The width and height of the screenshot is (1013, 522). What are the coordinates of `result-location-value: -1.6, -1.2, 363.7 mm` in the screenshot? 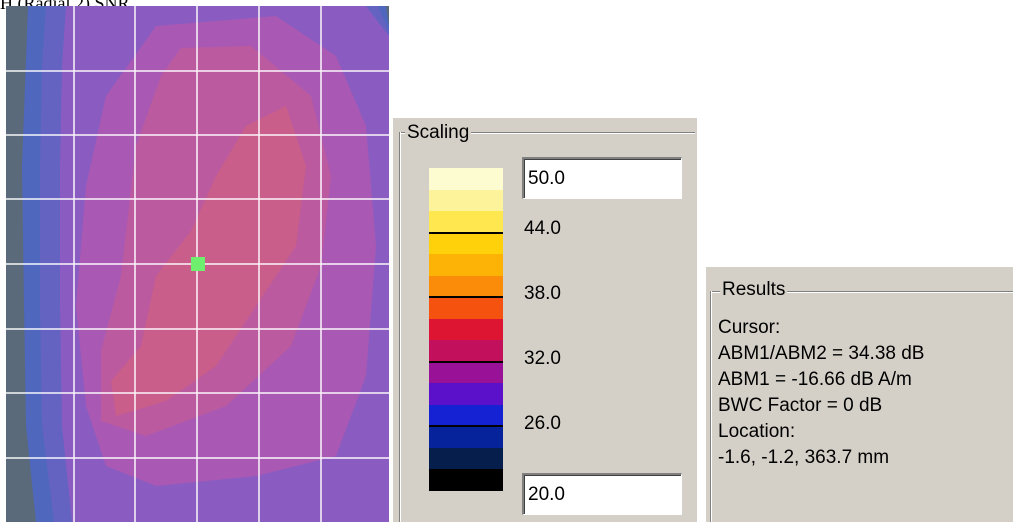 It's located at (804, 457).